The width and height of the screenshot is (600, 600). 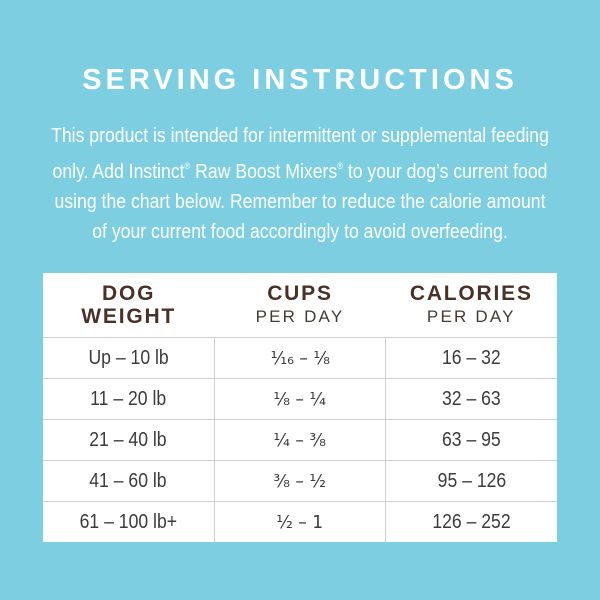 I want to click on cell-dog-weight: 41 – 60 lb, so click(x=128, y=481).